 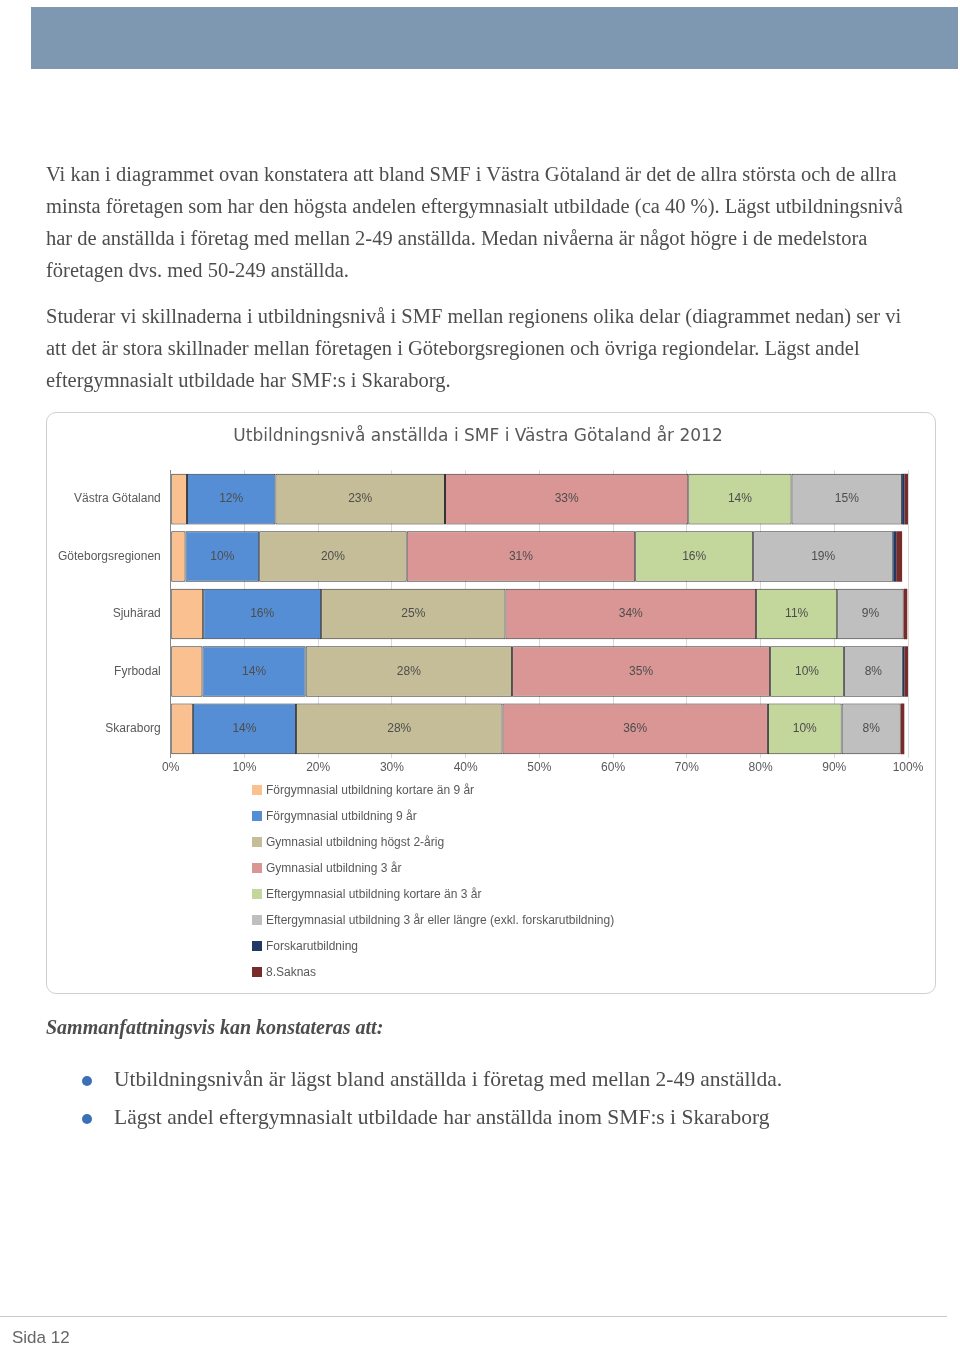 I want to click on x-tick-label: 80%, so click(x=760, y=767).